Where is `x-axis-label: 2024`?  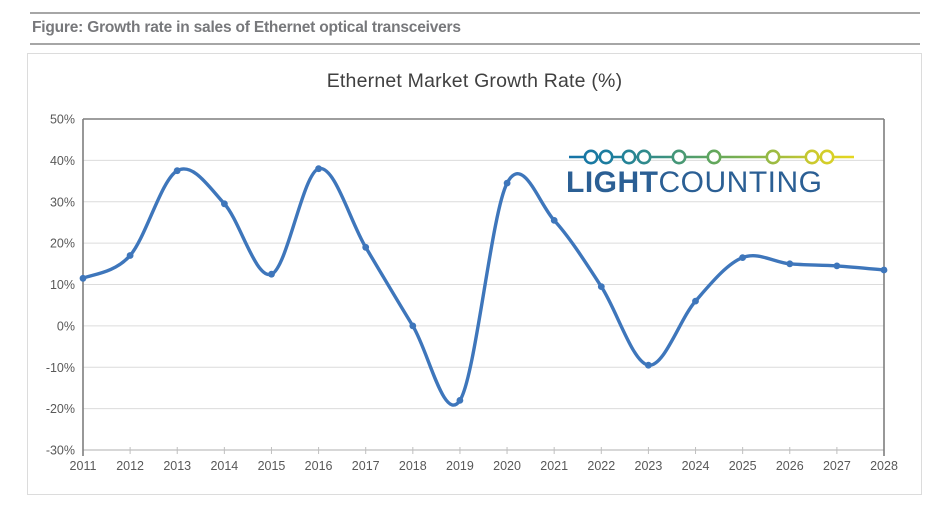
x-axis-label: 2024 is located at coordinates (696, 466).